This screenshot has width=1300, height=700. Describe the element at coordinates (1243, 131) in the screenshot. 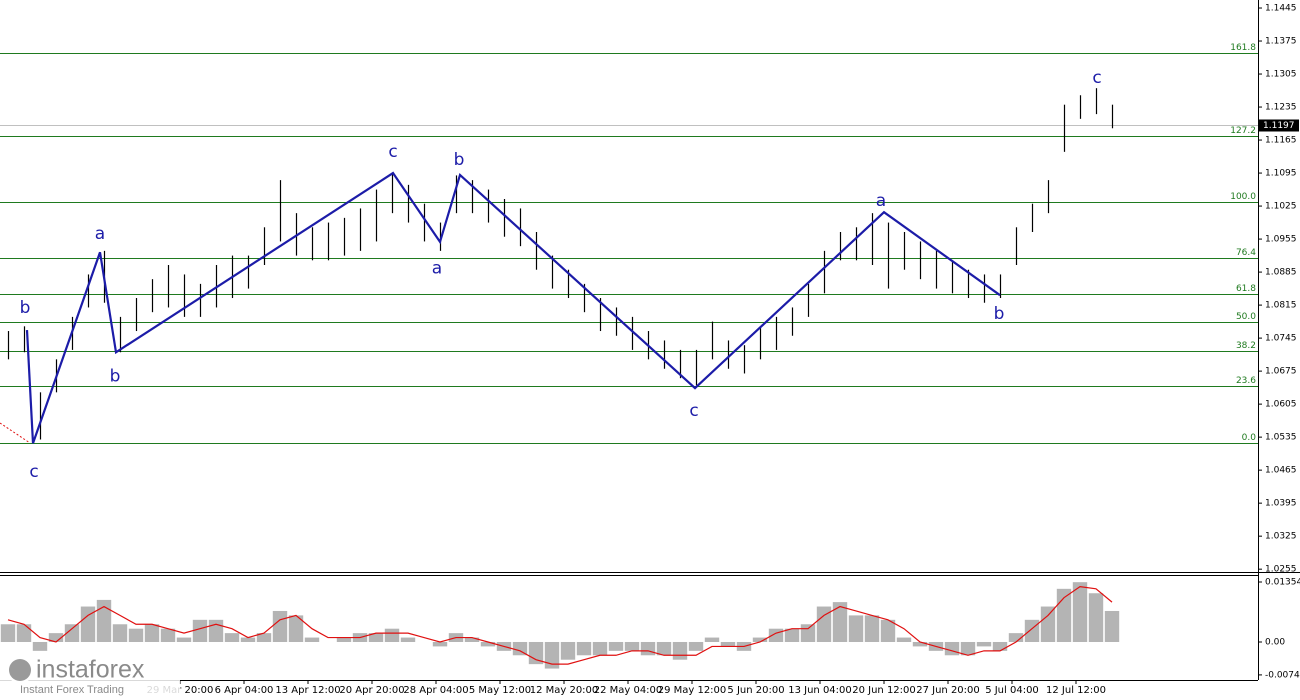

I see `fib-label: 127.2` at that location.